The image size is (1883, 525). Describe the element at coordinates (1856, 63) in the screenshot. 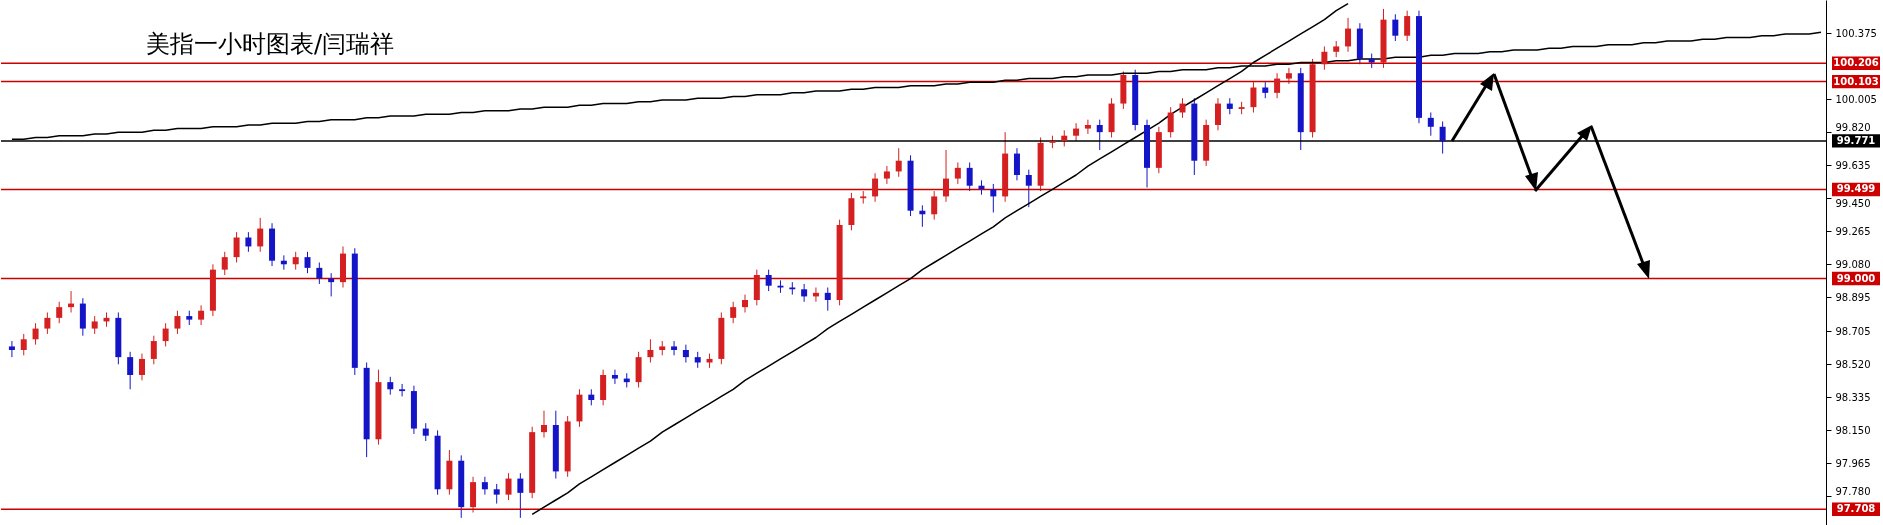

I see `ref-line-label: 100.206` at that location.